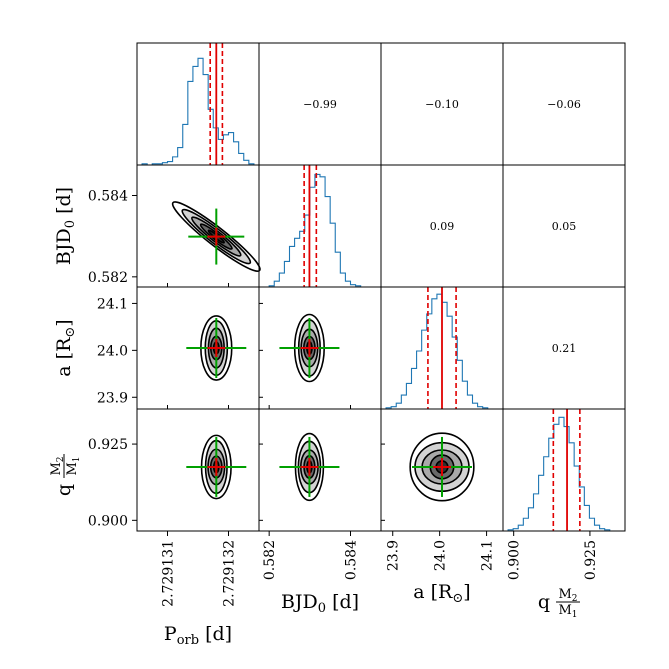 This screenshot has height=669, width=669. I want to click on scatter-panel-bjd0-semimajor, so click(320, 348).